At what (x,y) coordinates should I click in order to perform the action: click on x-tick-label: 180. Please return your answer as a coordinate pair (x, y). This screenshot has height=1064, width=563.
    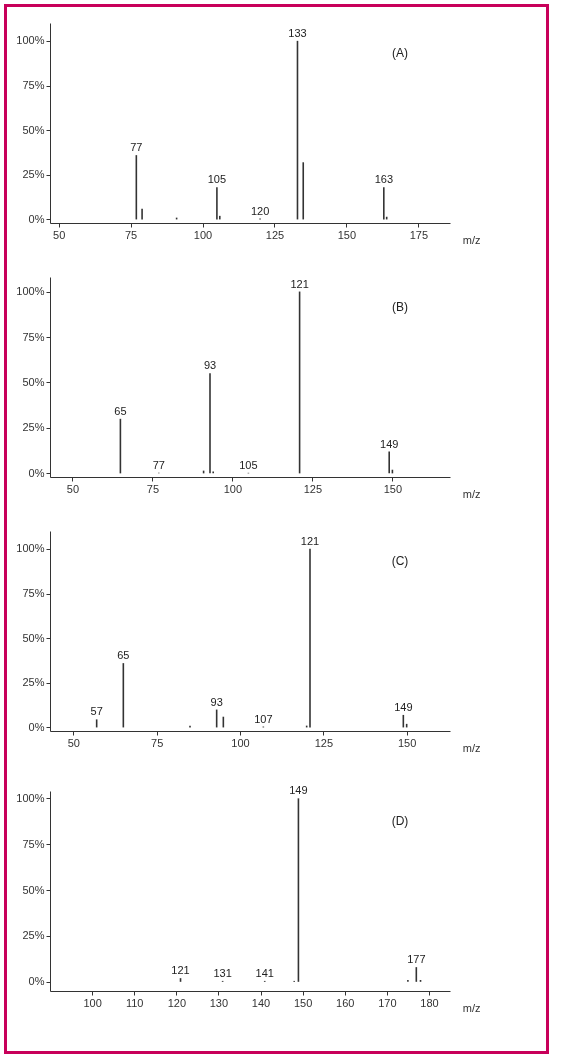
    Looking at the image, I should click on (429, 1002).